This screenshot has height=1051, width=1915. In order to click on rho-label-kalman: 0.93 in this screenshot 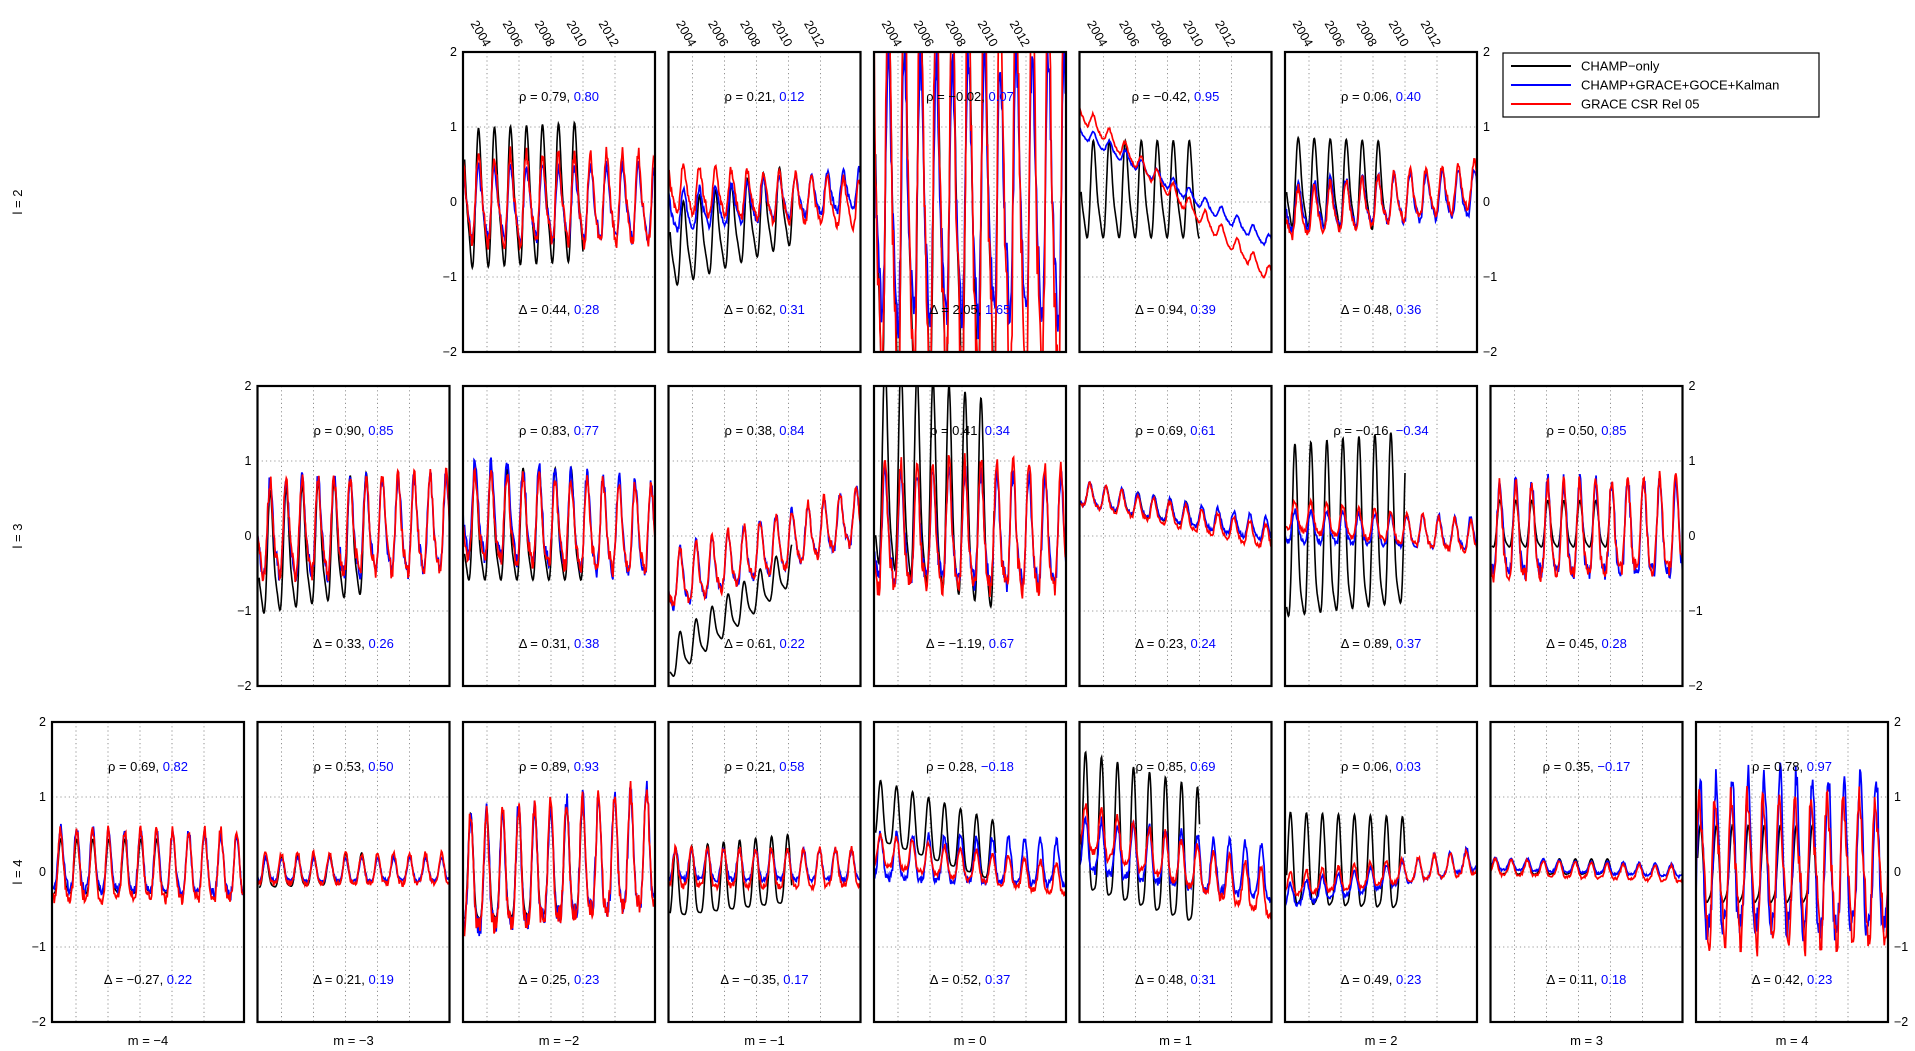, I will do `click(586, 766)`.